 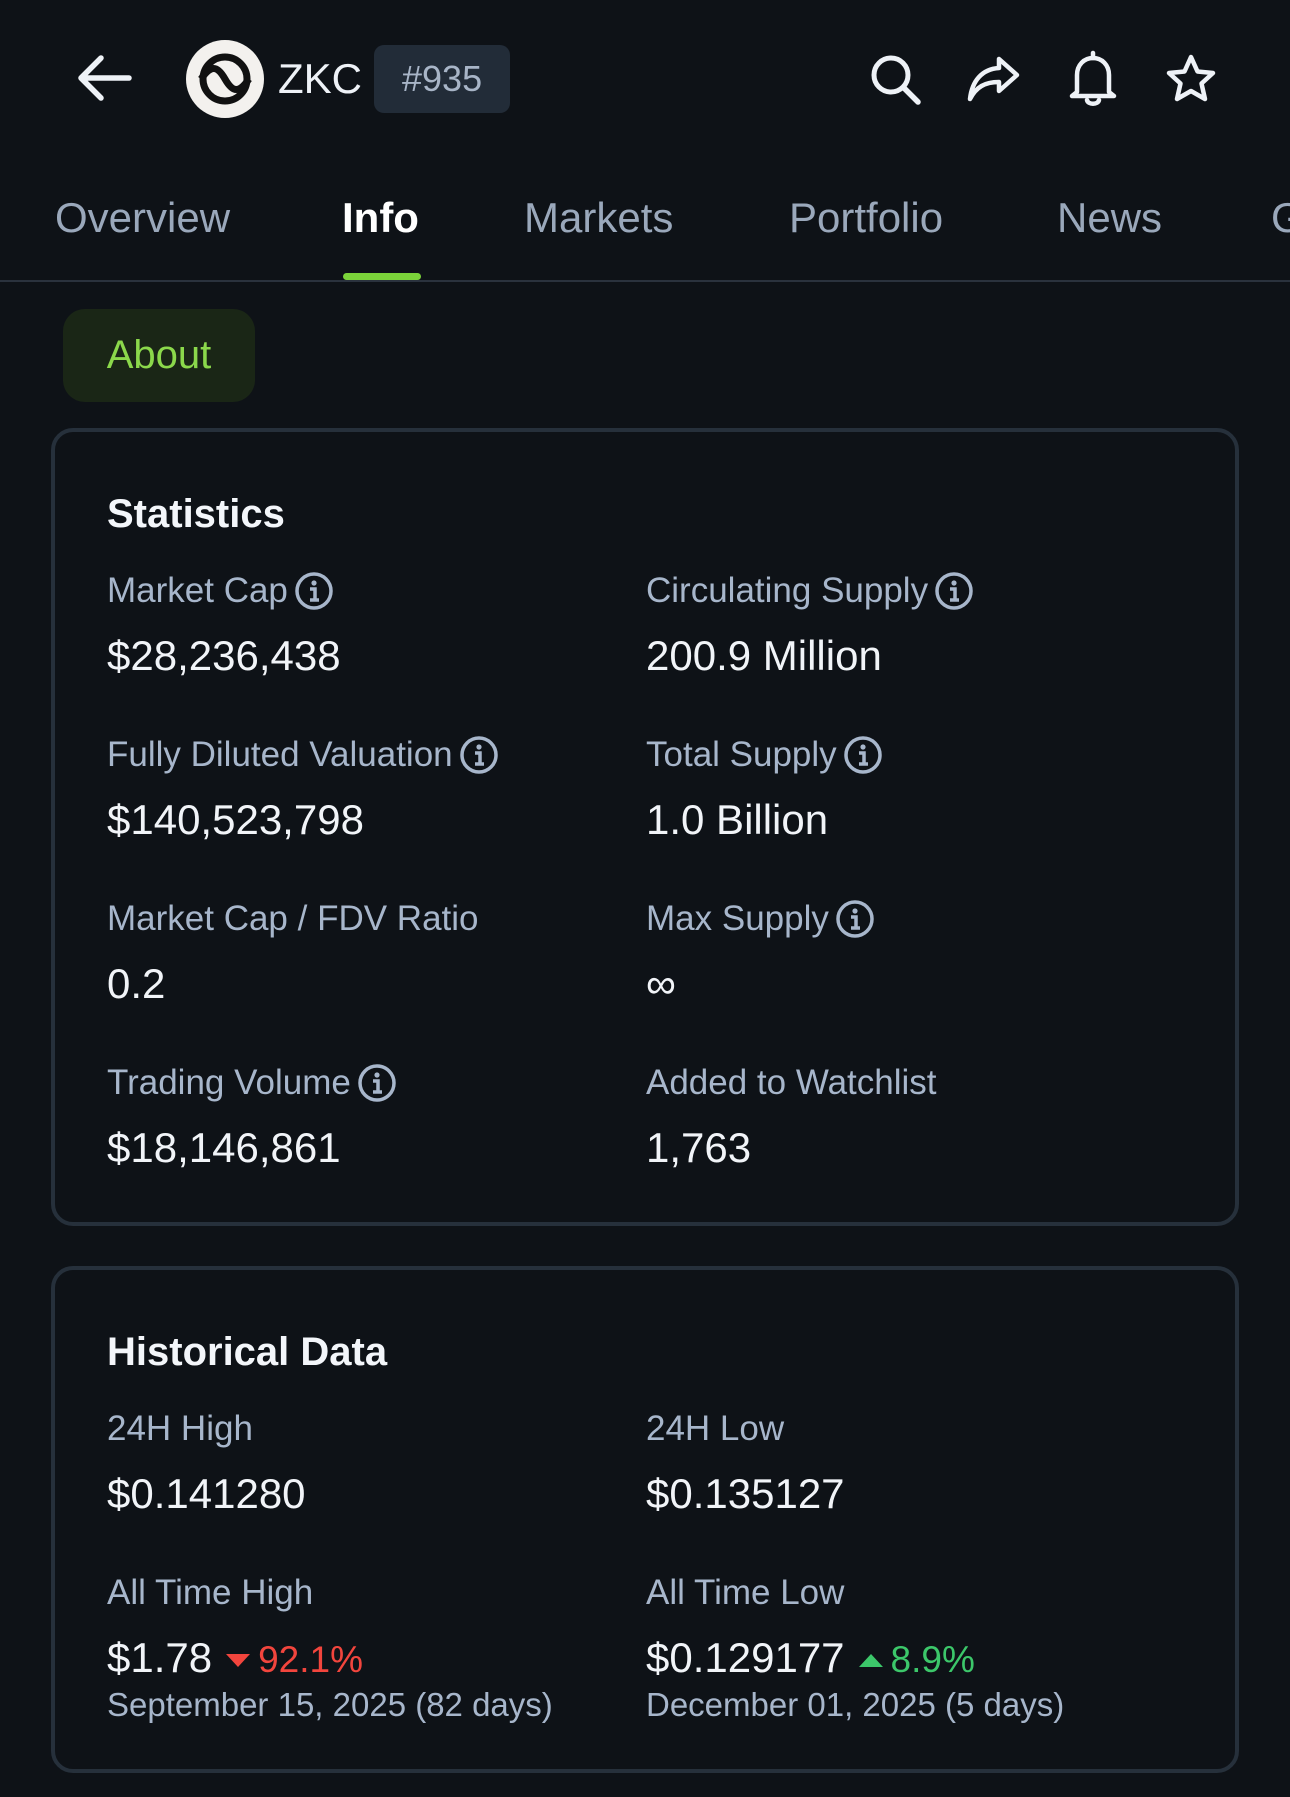 I want to click on down-triangle-icon, so click(x=238, y=1661).